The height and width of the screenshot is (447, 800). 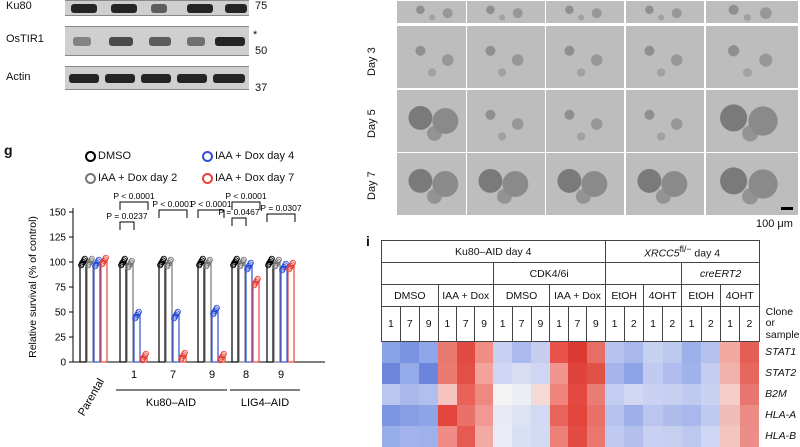 I want to click on legend-day2: IAA + Dox day 2, so click(x=138, y=178).